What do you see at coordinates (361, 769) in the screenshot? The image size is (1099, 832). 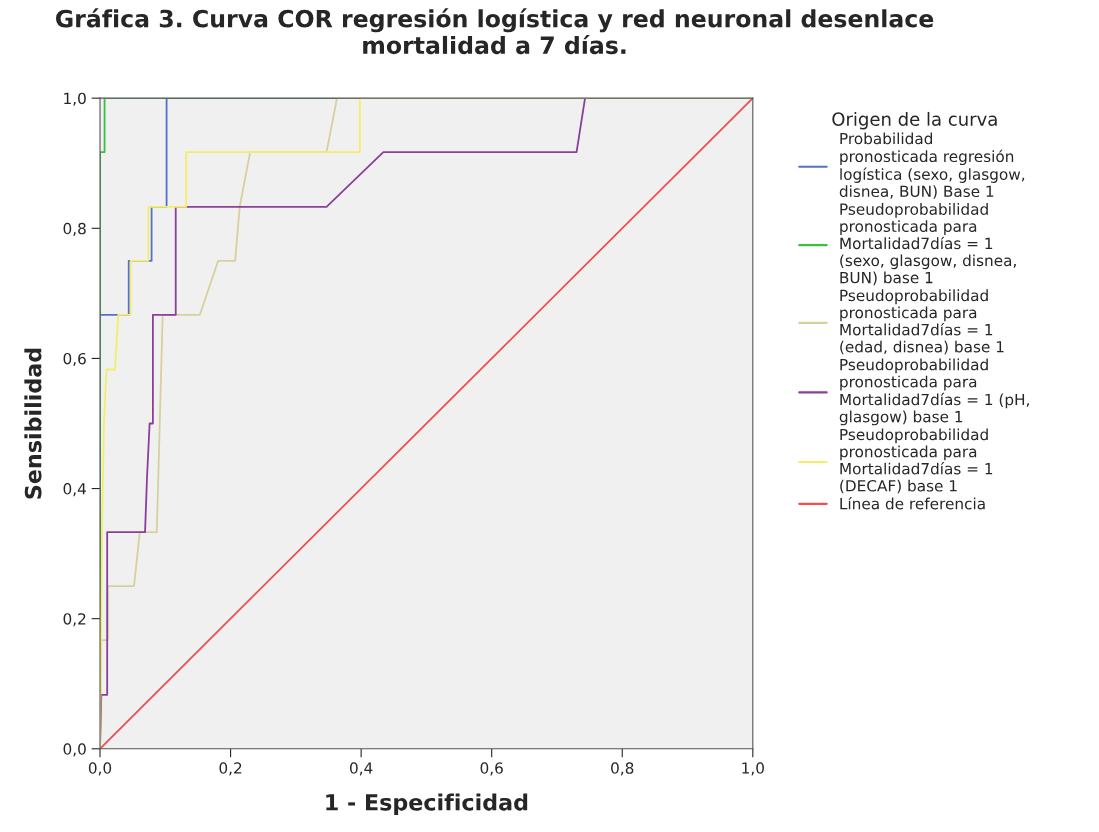 I see `x-tick-label: 0,4` at bounding box center [361, 769].